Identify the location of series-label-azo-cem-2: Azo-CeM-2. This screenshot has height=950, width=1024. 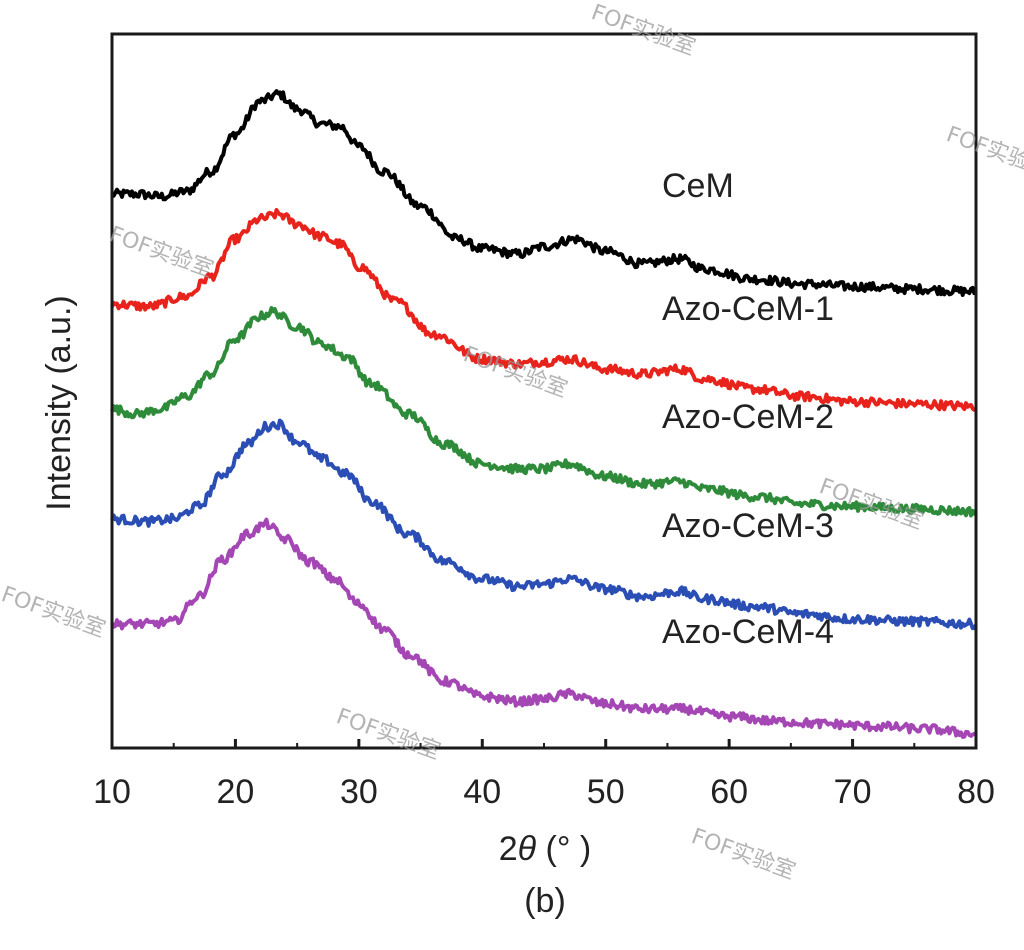
(748, 417).